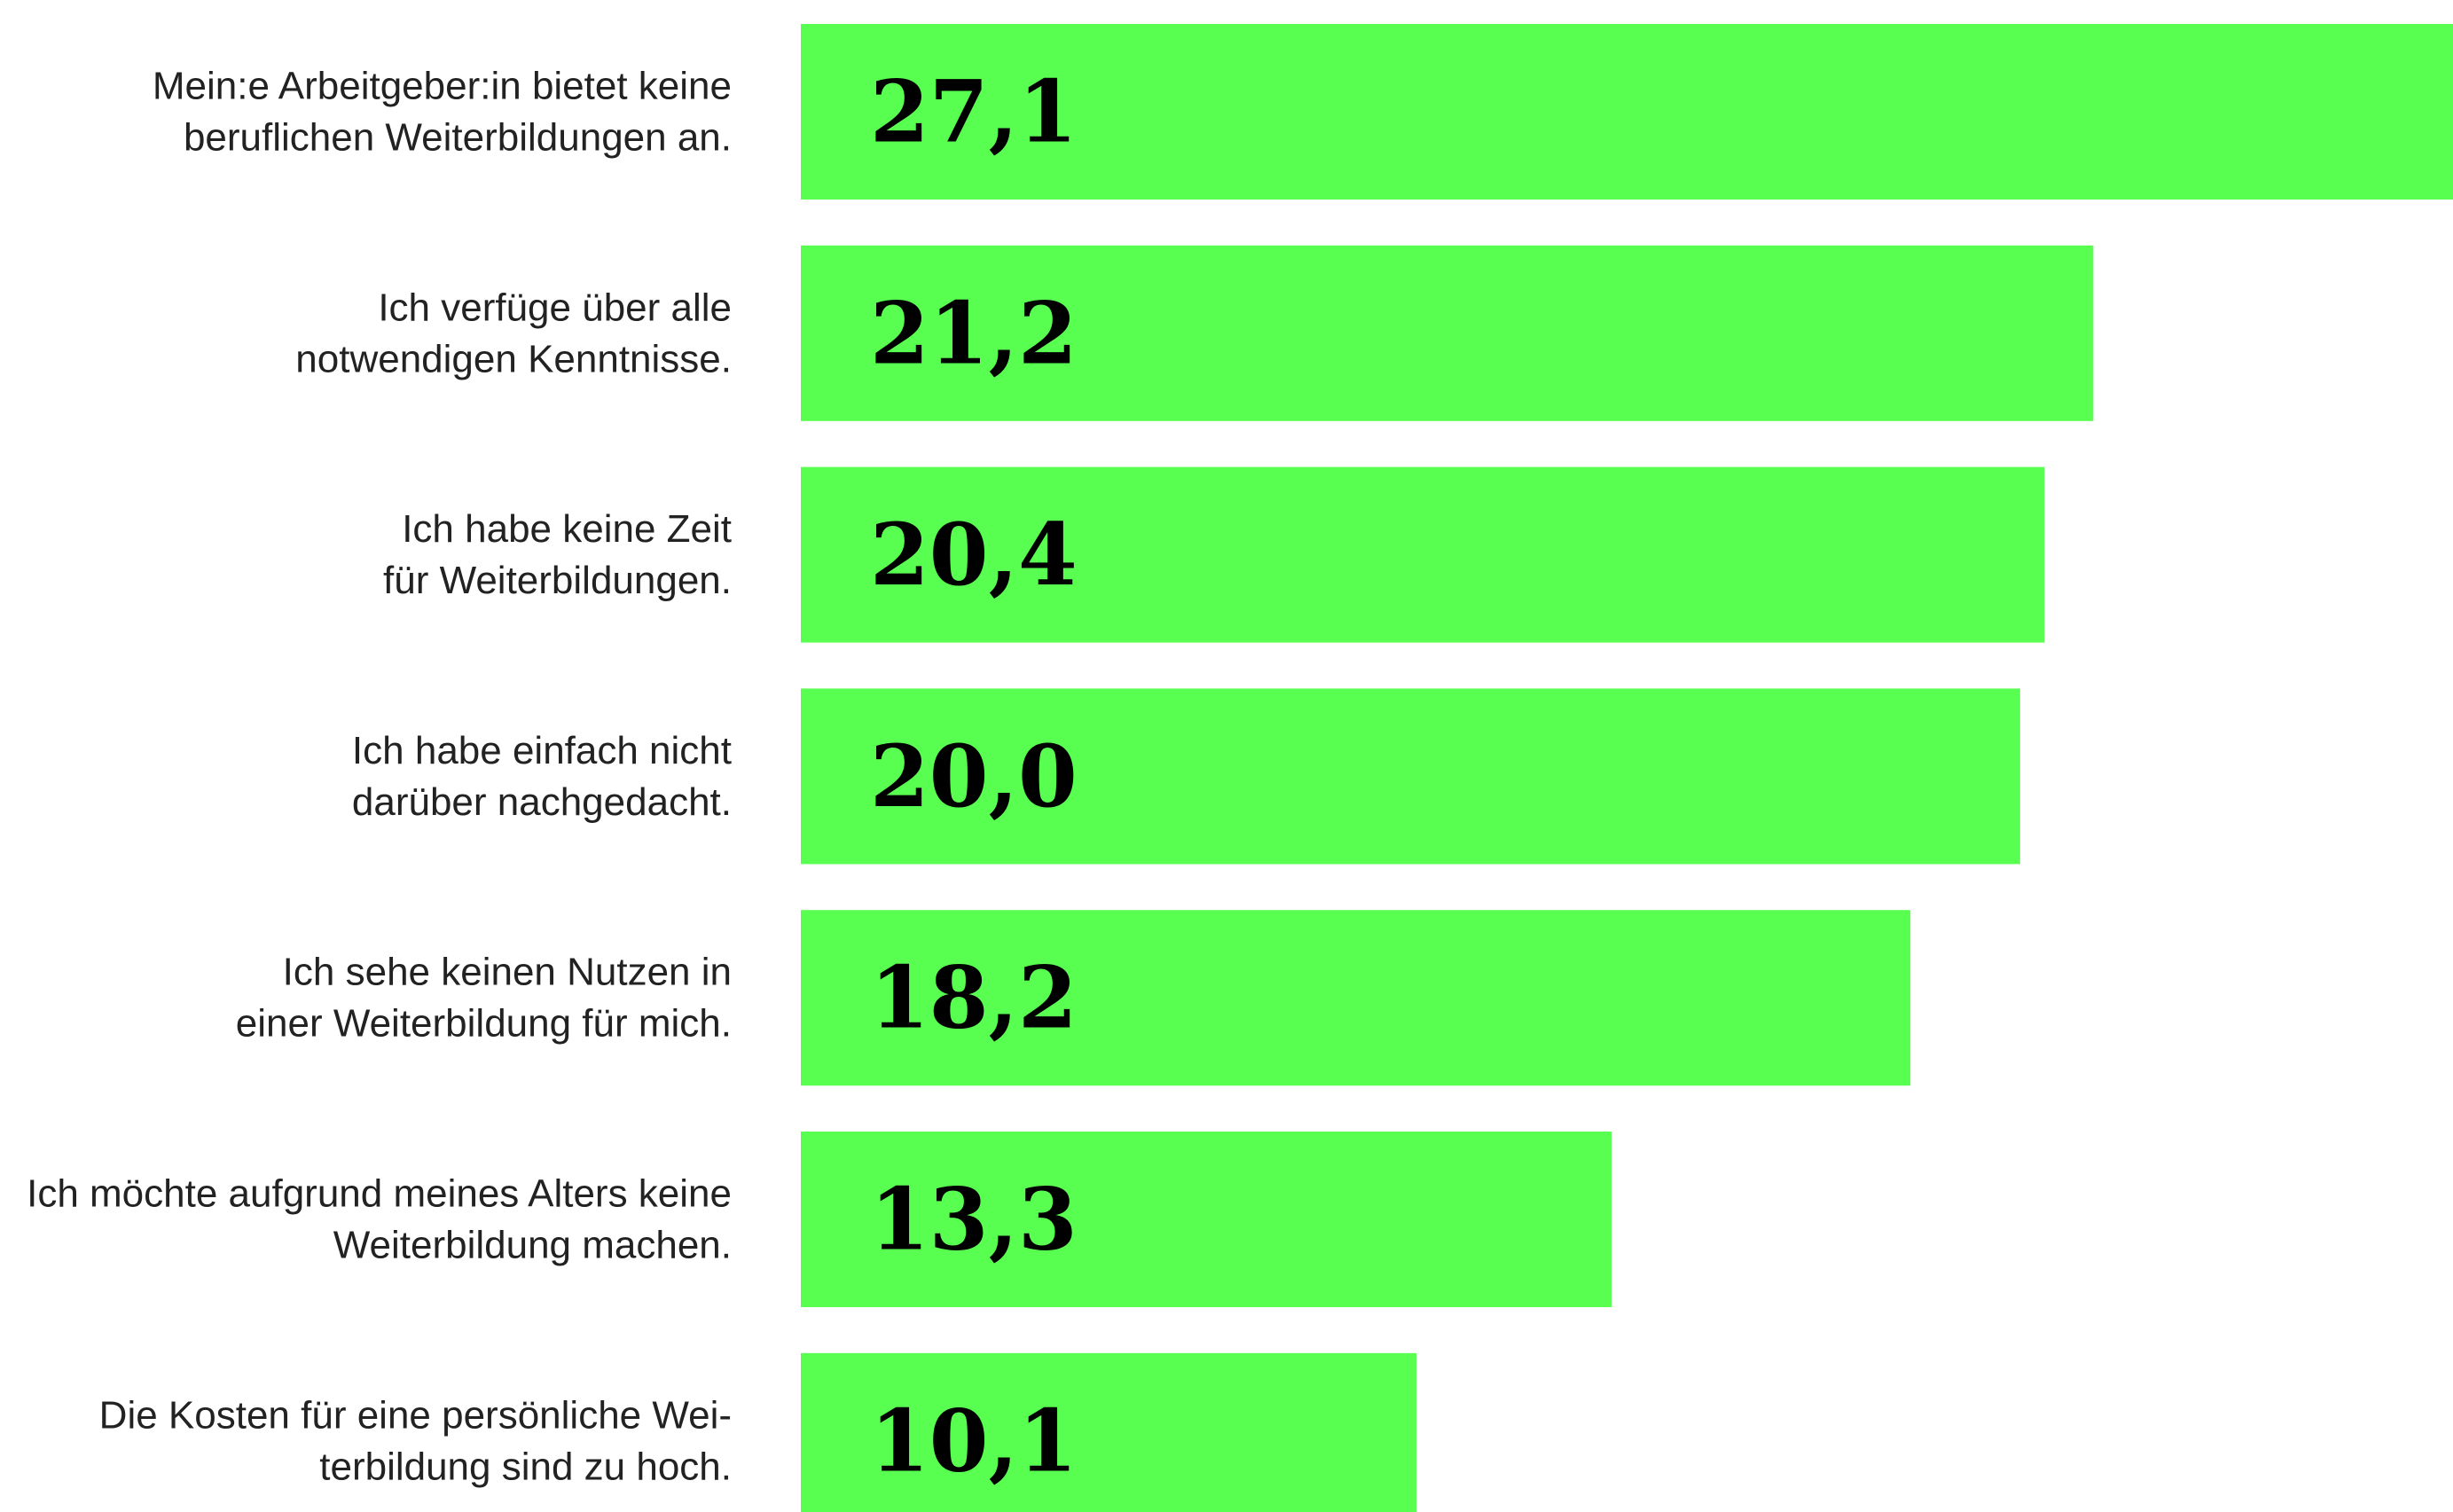 This screenshot has height=1512, width=2453. Describe the element at coordinates (442, 86) in the screenshot. I see `category-label-0-line-0: Mein:e Arbeitgeber:in bietet keine` at that location.